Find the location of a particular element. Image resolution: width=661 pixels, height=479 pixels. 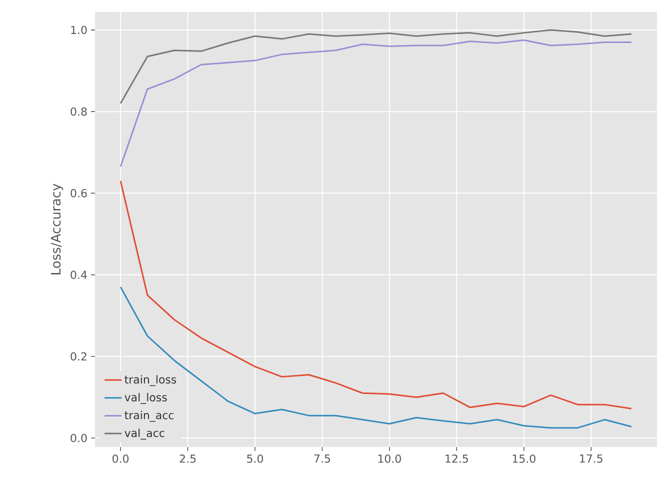

x-tick-label: 10.0 is located at coordinates (389, 458).